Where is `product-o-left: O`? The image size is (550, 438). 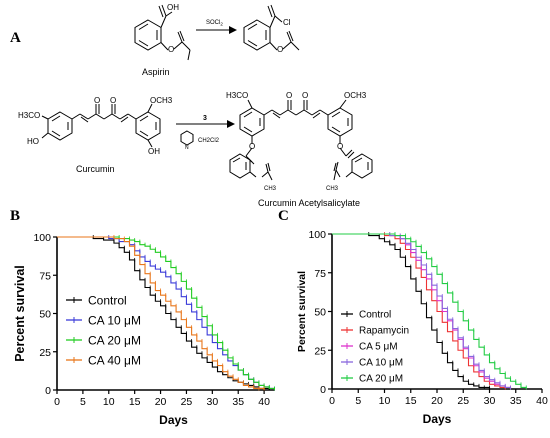 product-o-left: O is located at coordinates (252, 146).